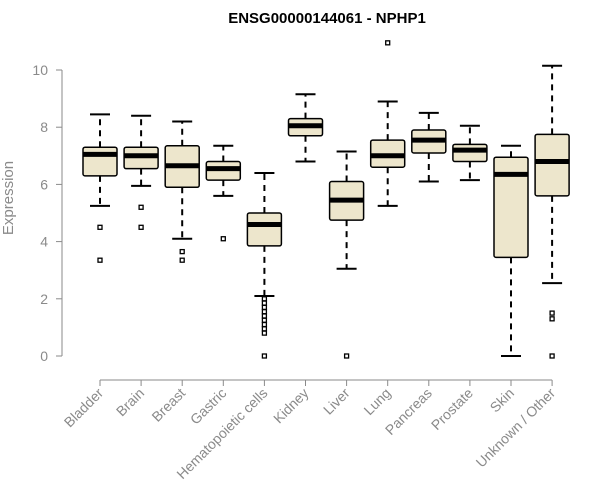  I want to click on x-tick-label: Skin, so click(502, 400).